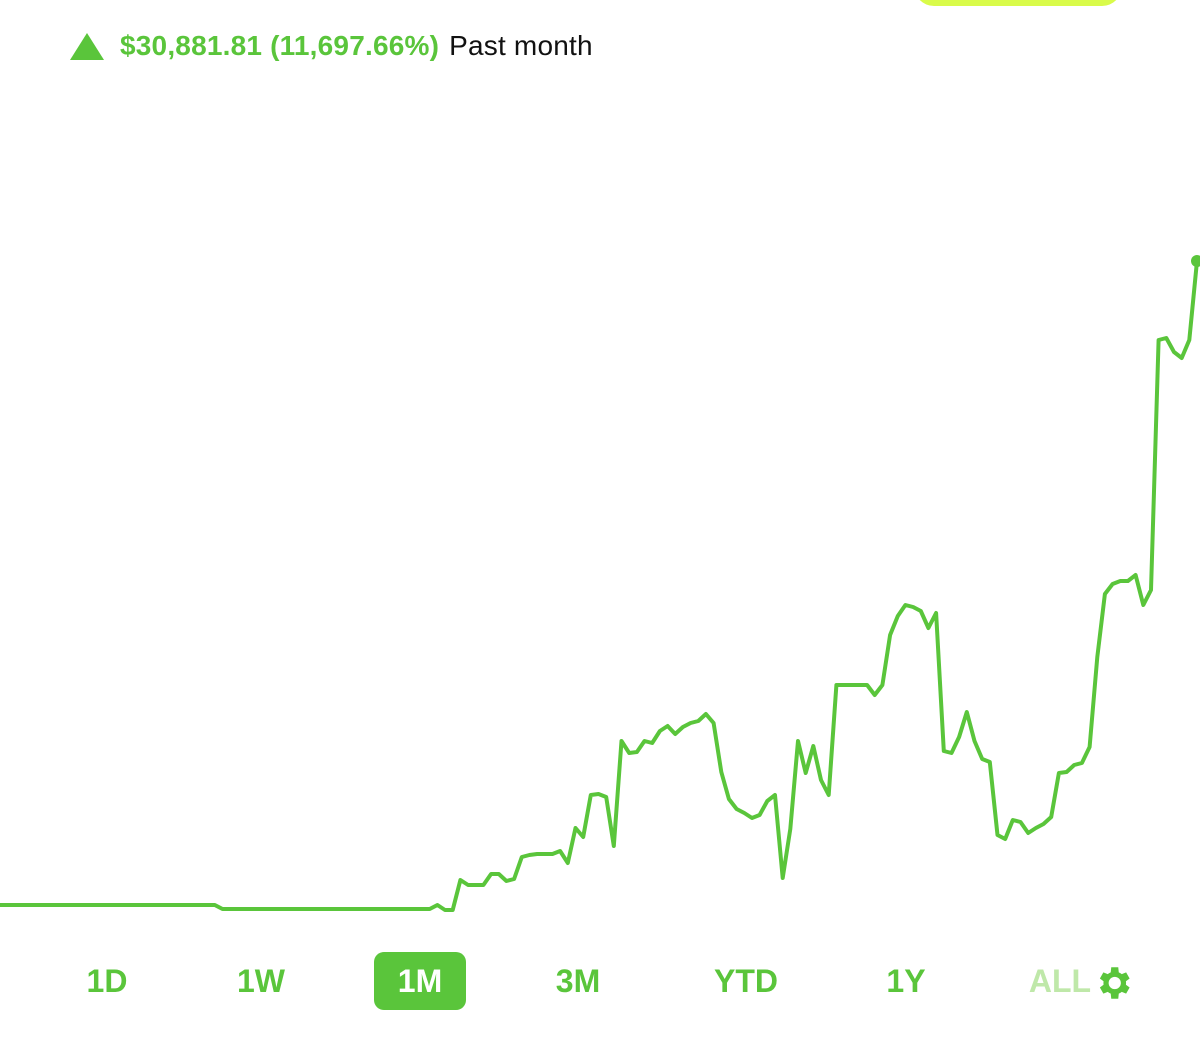 The image size is (1200, 1053). I want to click on gear-icon, so click(1113, 983).